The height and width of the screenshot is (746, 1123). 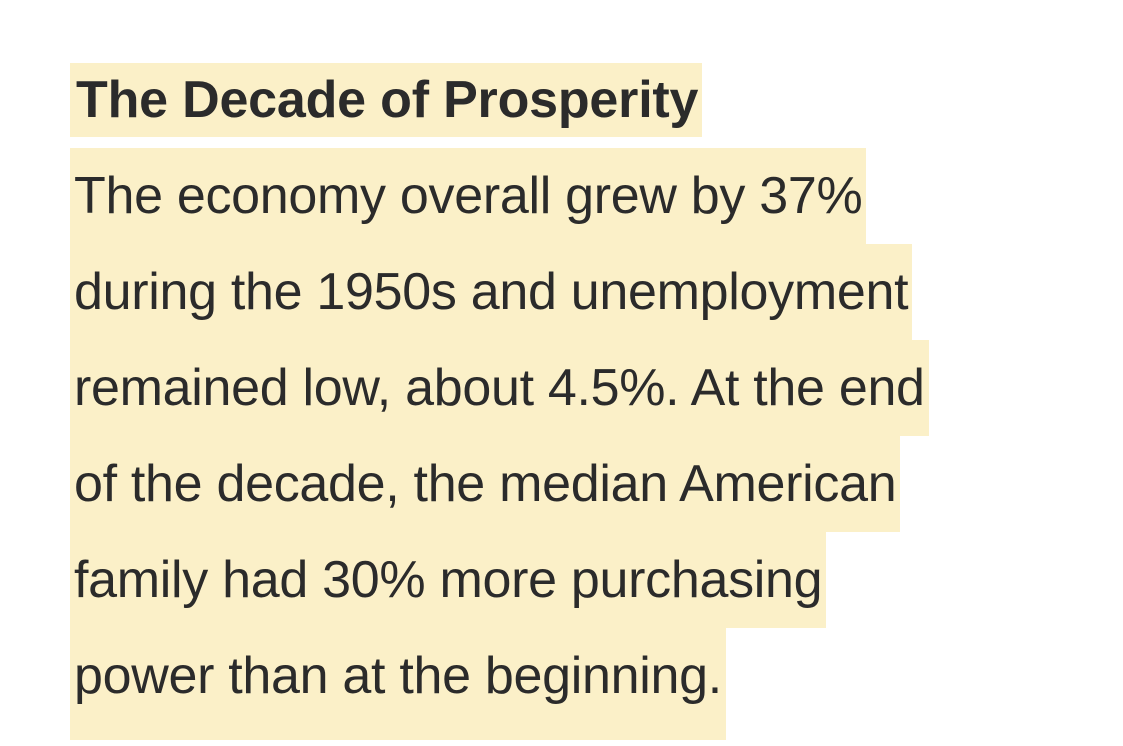 I want to click on paragraph-line: remained low, about 4.5%. At the end, so click(x=499, y=388).